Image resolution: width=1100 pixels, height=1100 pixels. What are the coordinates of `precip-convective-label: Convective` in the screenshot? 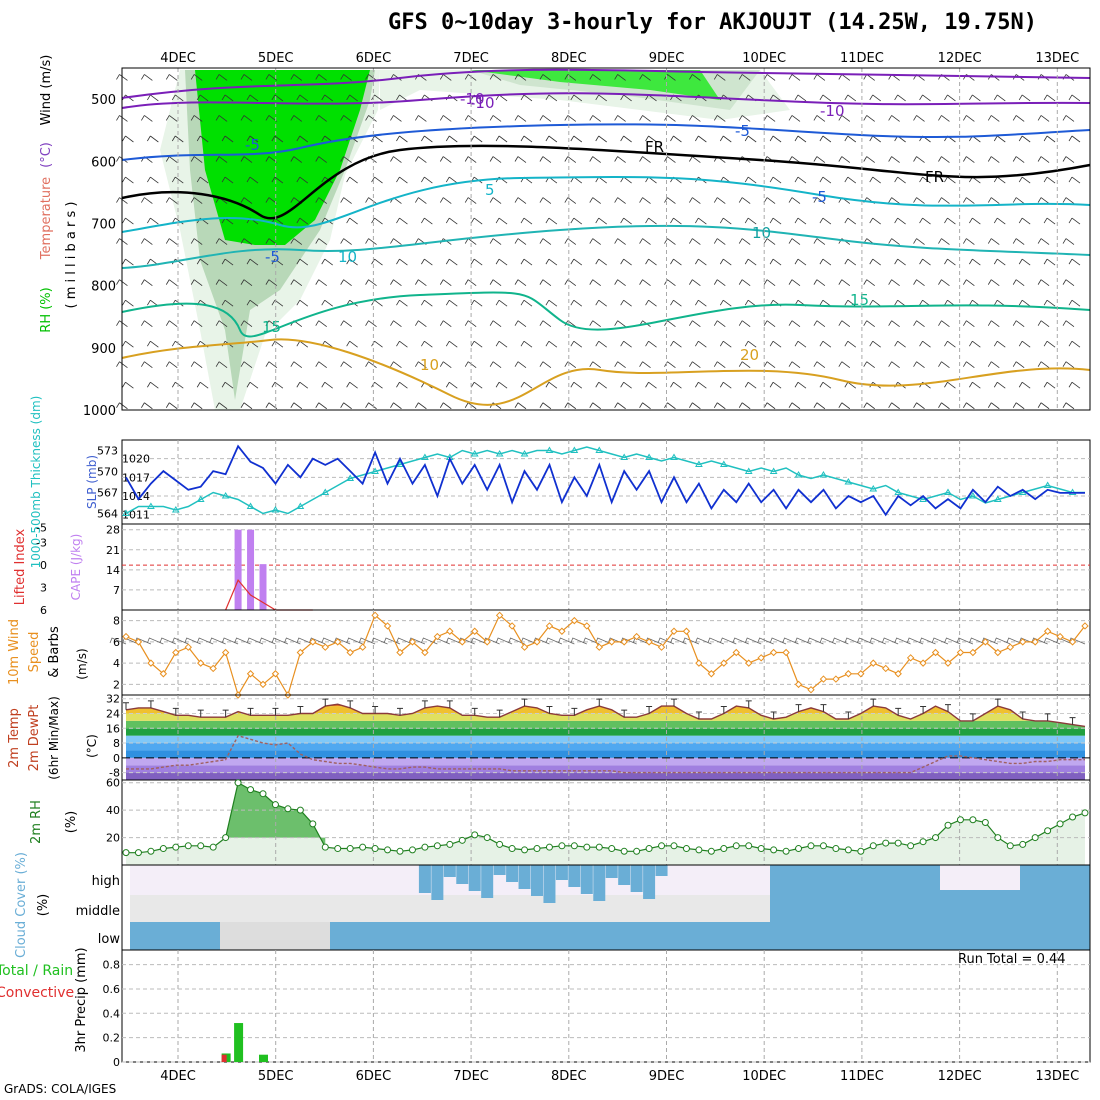 It's located at (37, 993).